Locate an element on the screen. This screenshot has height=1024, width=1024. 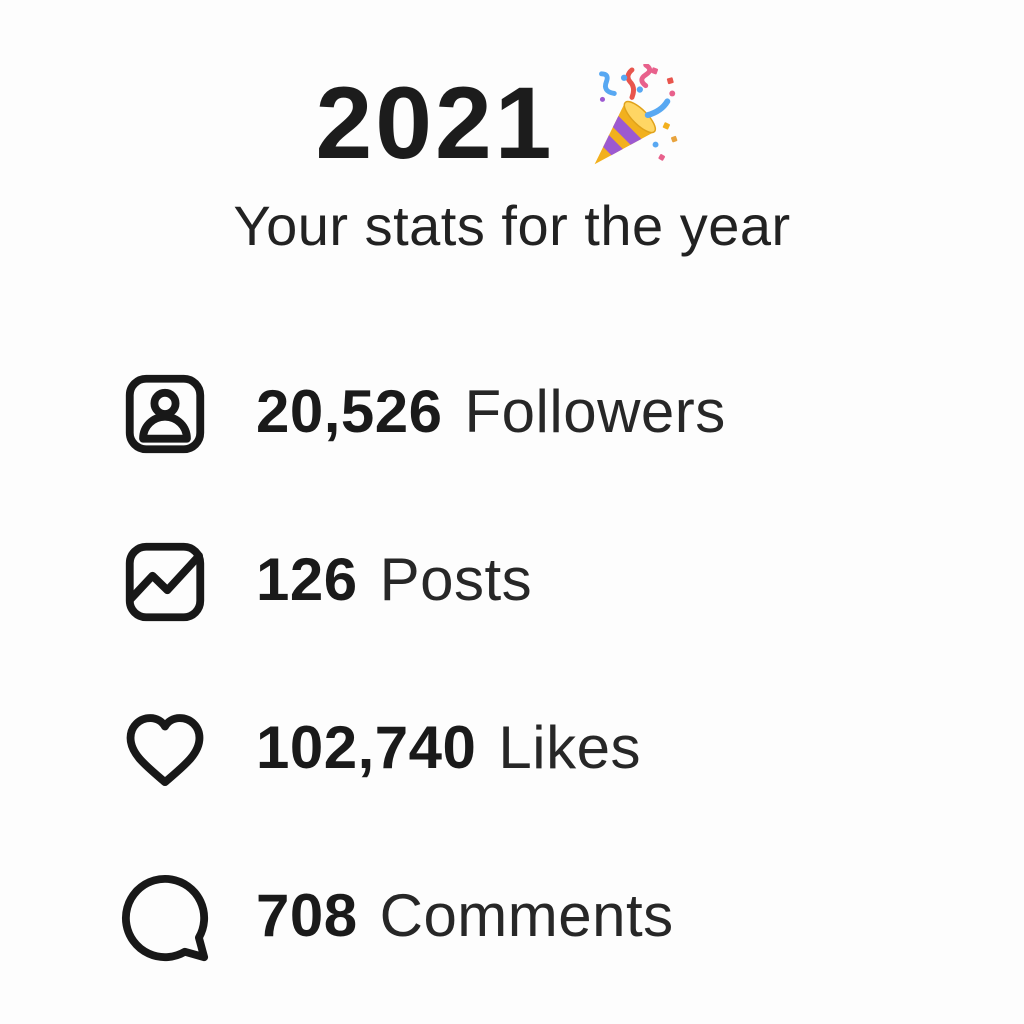
stat-row-comments: 708 Comments is located at coordinates (571, 918).